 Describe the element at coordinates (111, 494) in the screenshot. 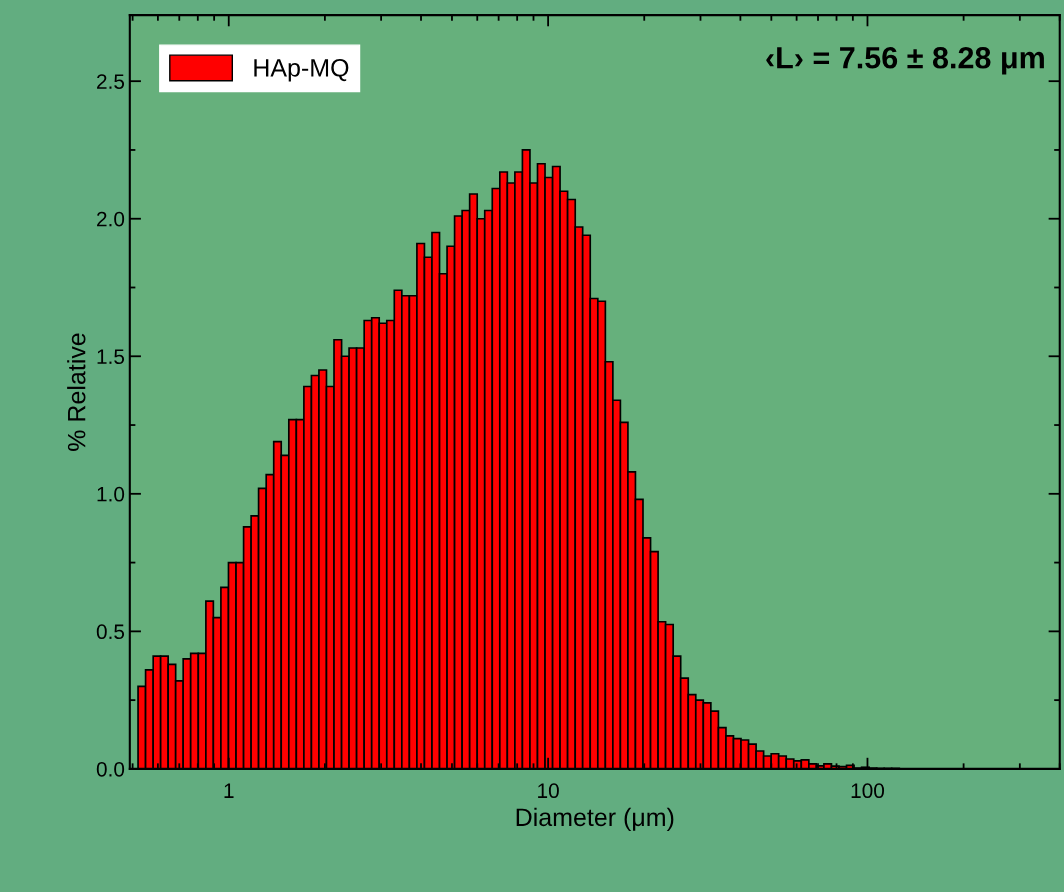

I see `y-tick-label: 1.0` at that location.